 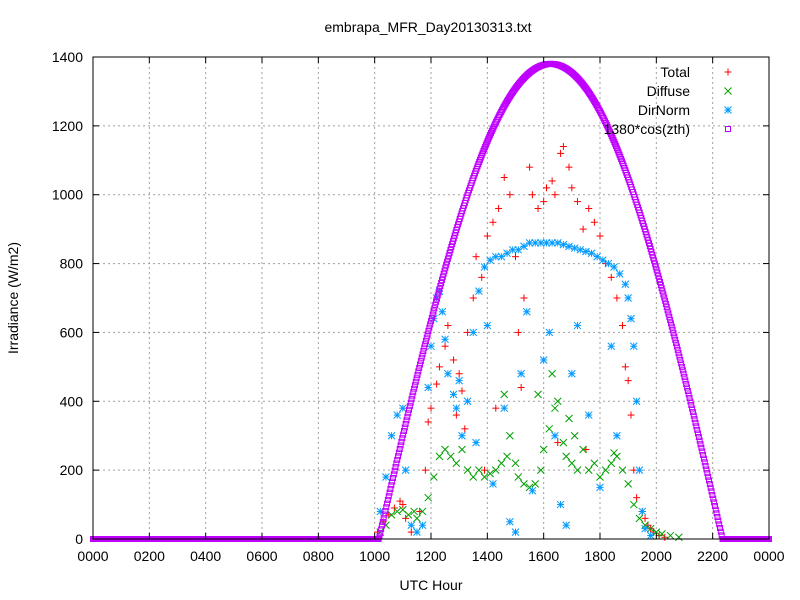 I want to click on series-diffuse, so click(x=529, y=455).